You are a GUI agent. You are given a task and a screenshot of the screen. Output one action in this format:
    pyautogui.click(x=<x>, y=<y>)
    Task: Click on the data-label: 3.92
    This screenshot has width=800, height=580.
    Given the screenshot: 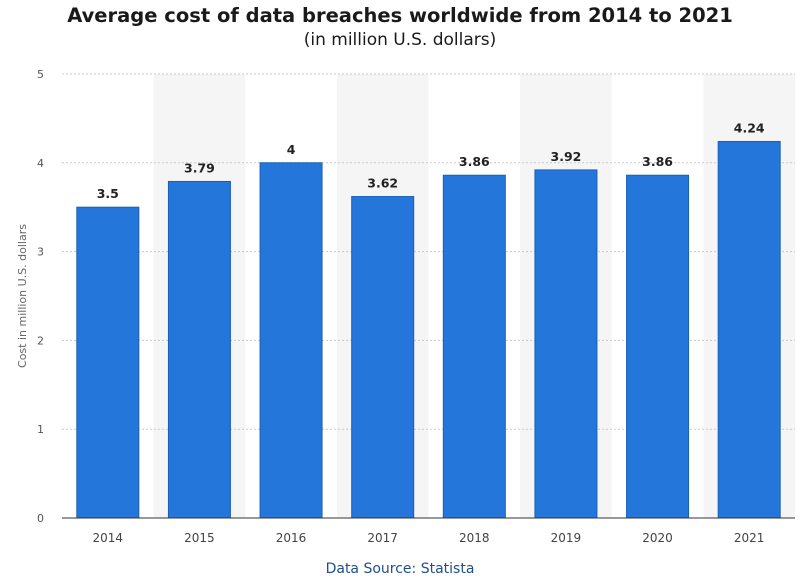 What is the action you would take?
    pyautogui.click(x=566, y=156)
    